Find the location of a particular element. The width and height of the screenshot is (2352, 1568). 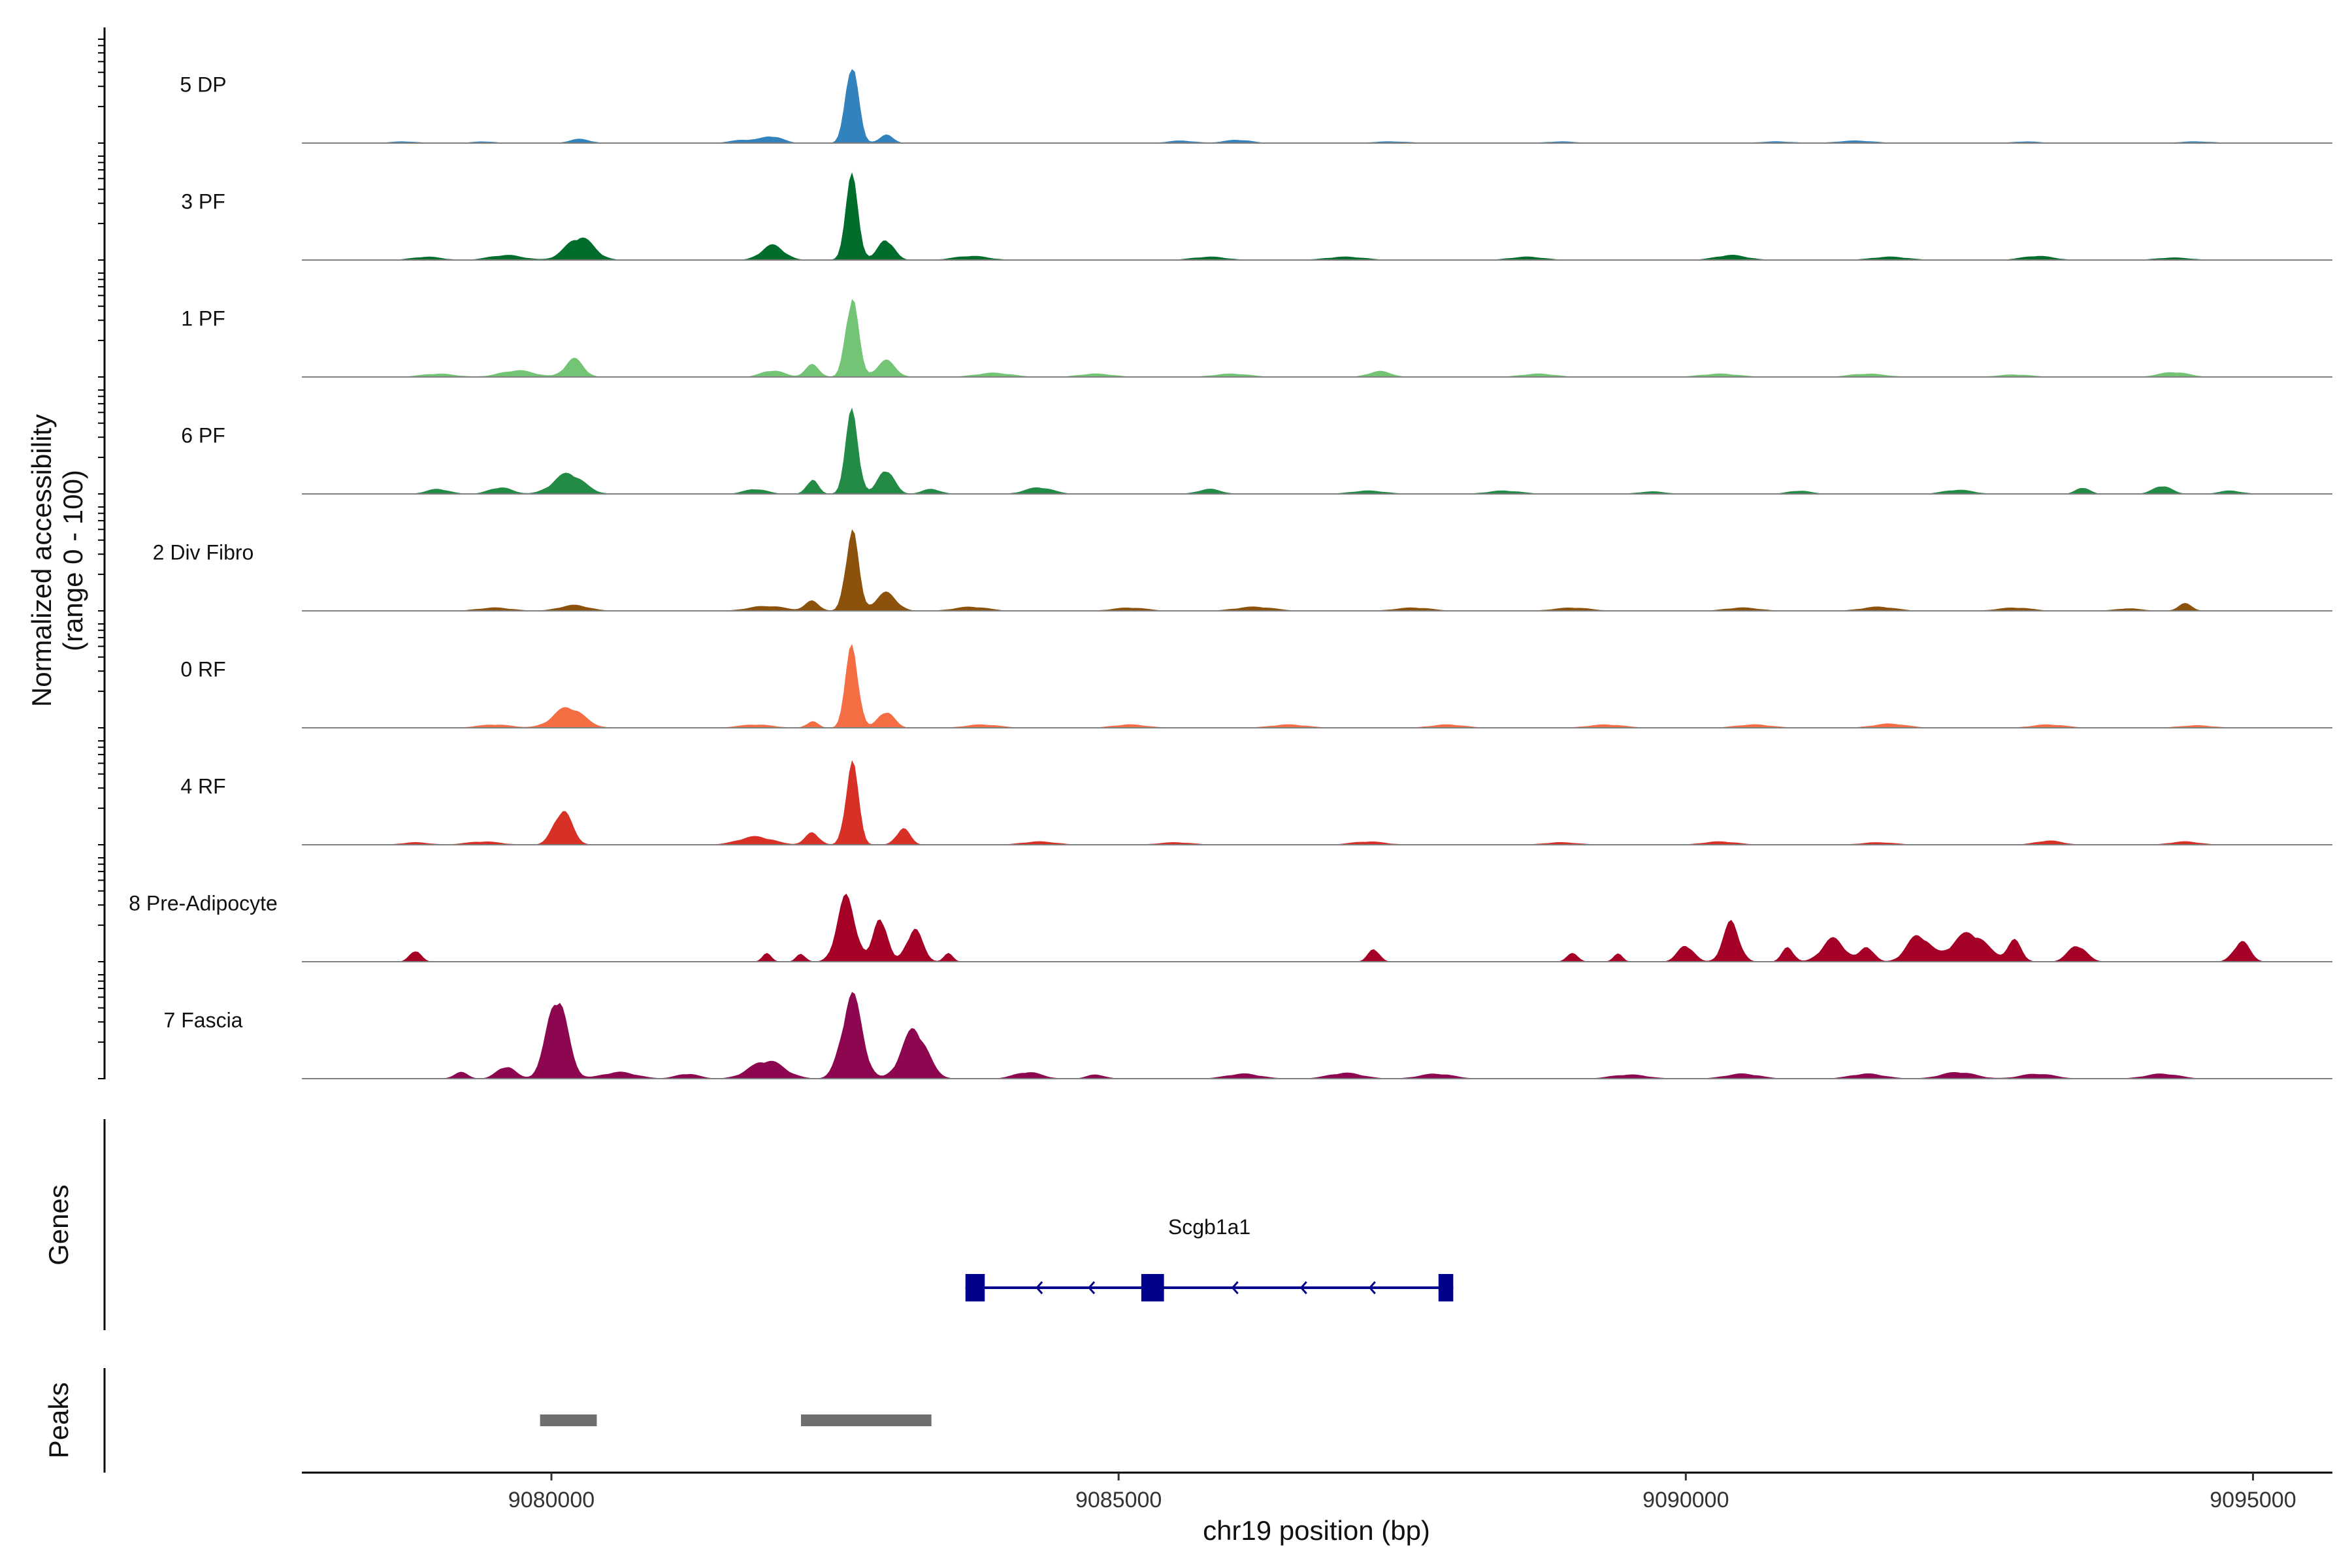

track-1: 5 DP is located at coordinates (1256, 106).